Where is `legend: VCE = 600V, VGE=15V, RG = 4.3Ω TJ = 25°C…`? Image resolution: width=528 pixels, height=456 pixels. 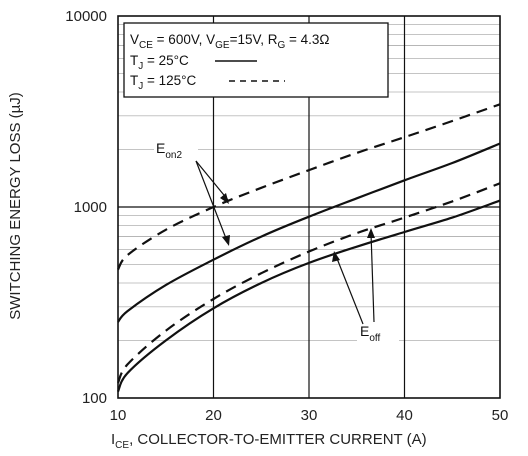
legend: VCE = 600V, VGE=15V, RG = 4.3Ω TJ = 25°C… is located at coordinates (256, 60).